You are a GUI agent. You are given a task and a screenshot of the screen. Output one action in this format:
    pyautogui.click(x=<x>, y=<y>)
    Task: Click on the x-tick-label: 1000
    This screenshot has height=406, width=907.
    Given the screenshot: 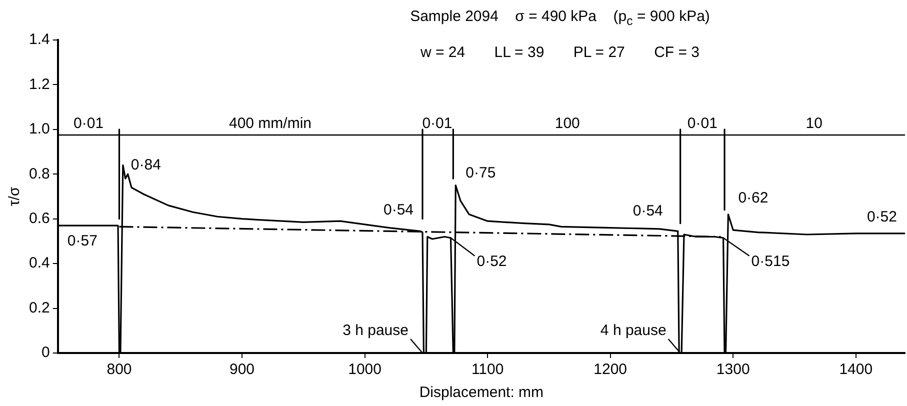 What is the action you would take?
    pyautogui.click(x=365, y=369)
    